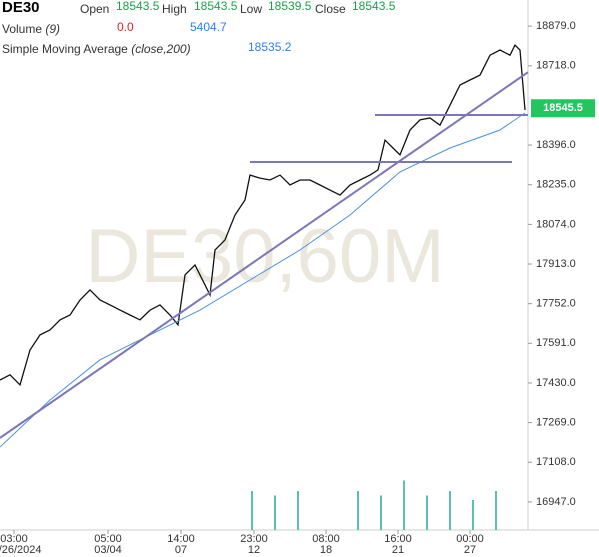 Image resolution: width=599 pixels, height=557 pixels. Describe the element at coordinates (398, 539) in the screenshot. I see `x-tick-label: 16:00` at that location.